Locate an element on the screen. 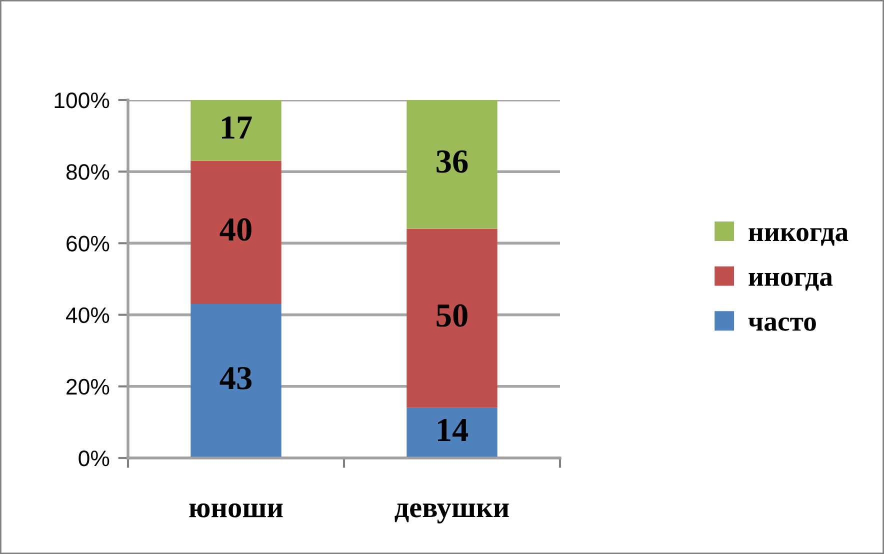 The image size is (884, 554). y-tick-label: 100% is located at coordinates (82, 100).